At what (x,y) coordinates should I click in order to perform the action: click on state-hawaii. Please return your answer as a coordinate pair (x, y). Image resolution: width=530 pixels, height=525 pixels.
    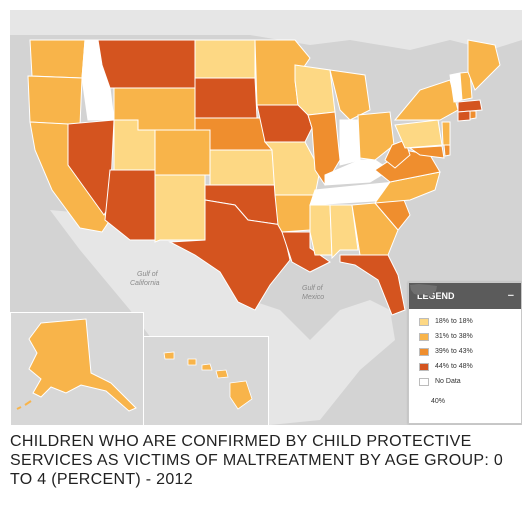
    Looking at the image, I should click on (208, 380).